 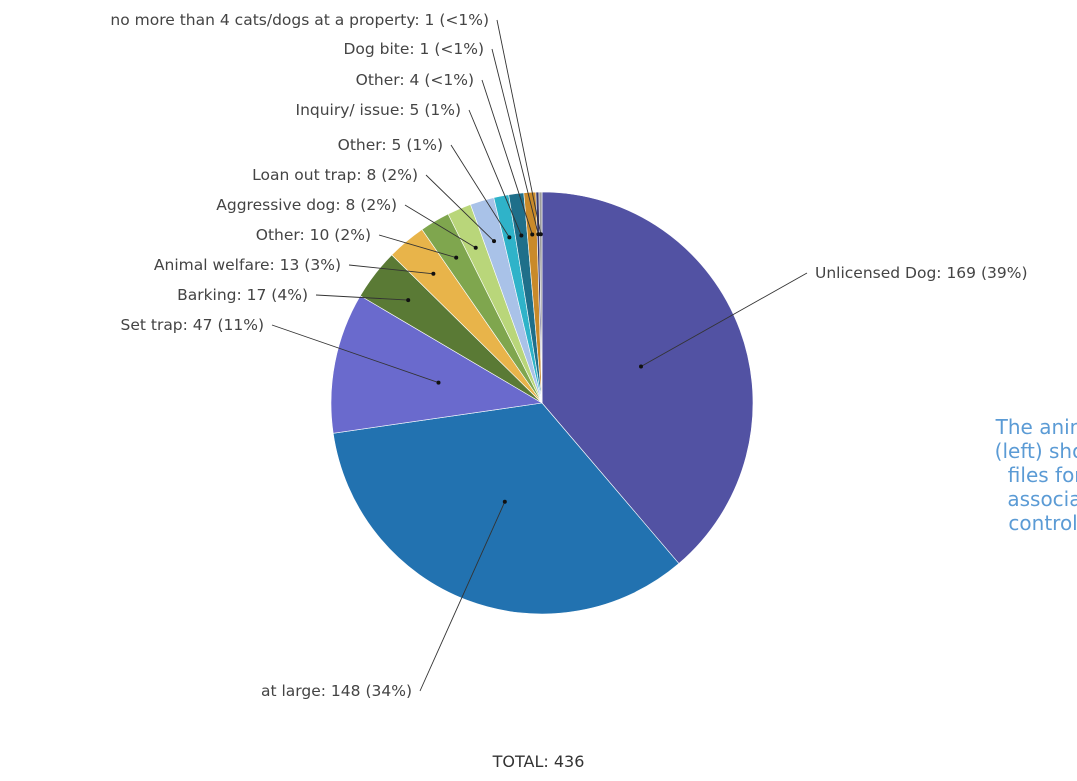 I want to click on description-line-2: (left) shows t, so click(x=1035, y=451).